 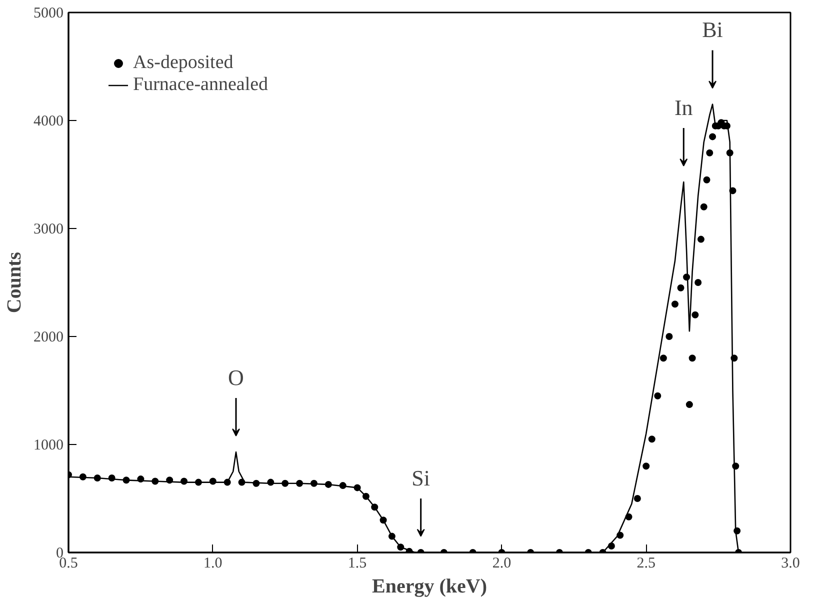 What do you see at coordinates (357, 564) in the screenshot?
I see `x-tick-label: 1.5` at bounding box center [357, 564].